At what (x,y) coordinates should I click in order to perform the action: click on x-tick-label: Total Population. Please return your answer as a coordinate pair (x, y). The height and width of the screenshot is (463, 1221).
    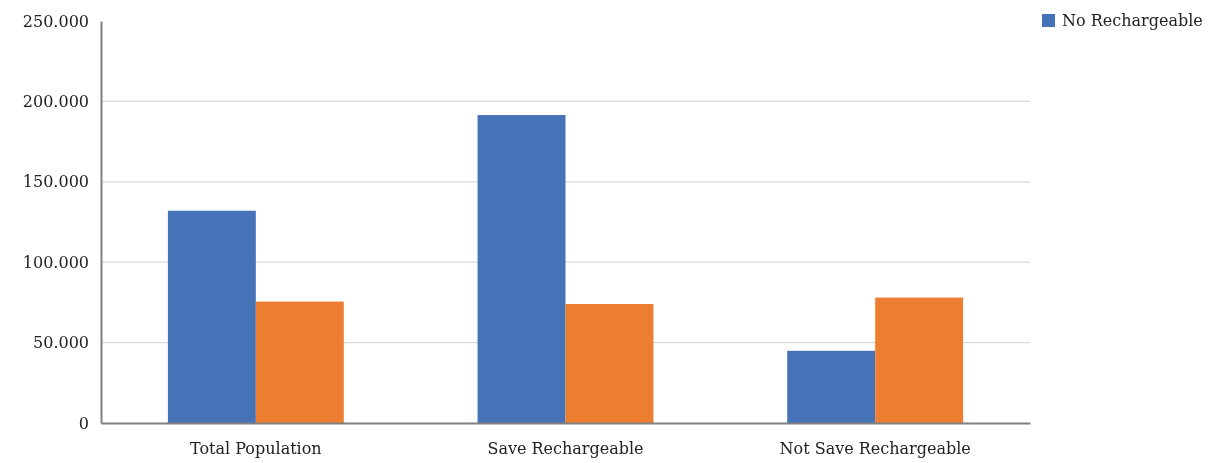
    Looking at the image, I should click on (256, 449).